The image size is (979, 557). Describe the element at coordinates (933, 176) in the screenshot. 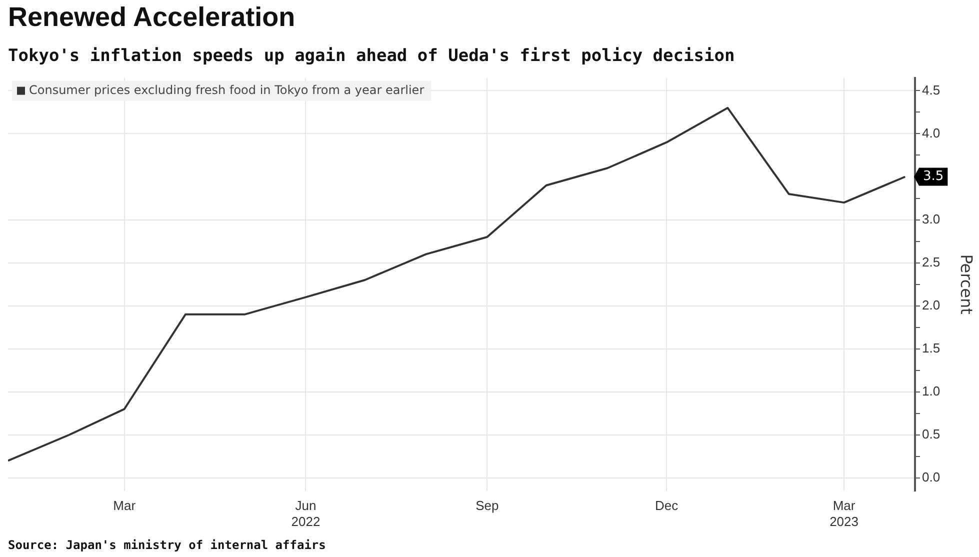

I see `data-label: 3.5` at that location.